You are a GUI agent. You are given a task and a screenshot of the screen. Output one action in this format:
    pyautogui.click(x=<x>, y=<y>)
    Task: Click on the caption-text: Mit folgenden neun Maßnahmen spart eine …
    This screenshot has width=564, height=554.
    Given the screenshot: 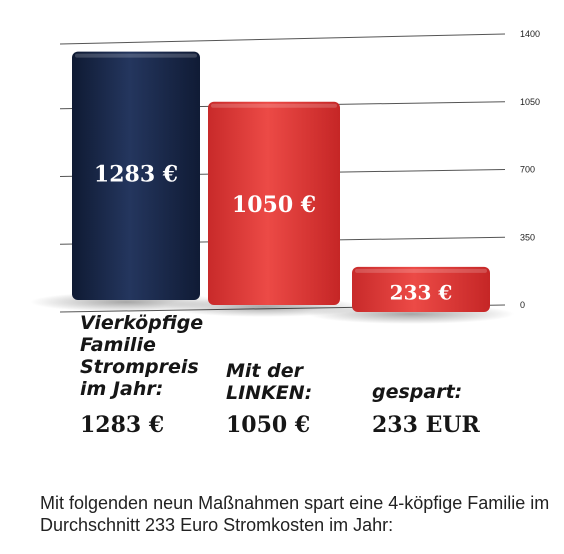 What is the action you would take?
    pyautogui.click(x=295, y=514)
    